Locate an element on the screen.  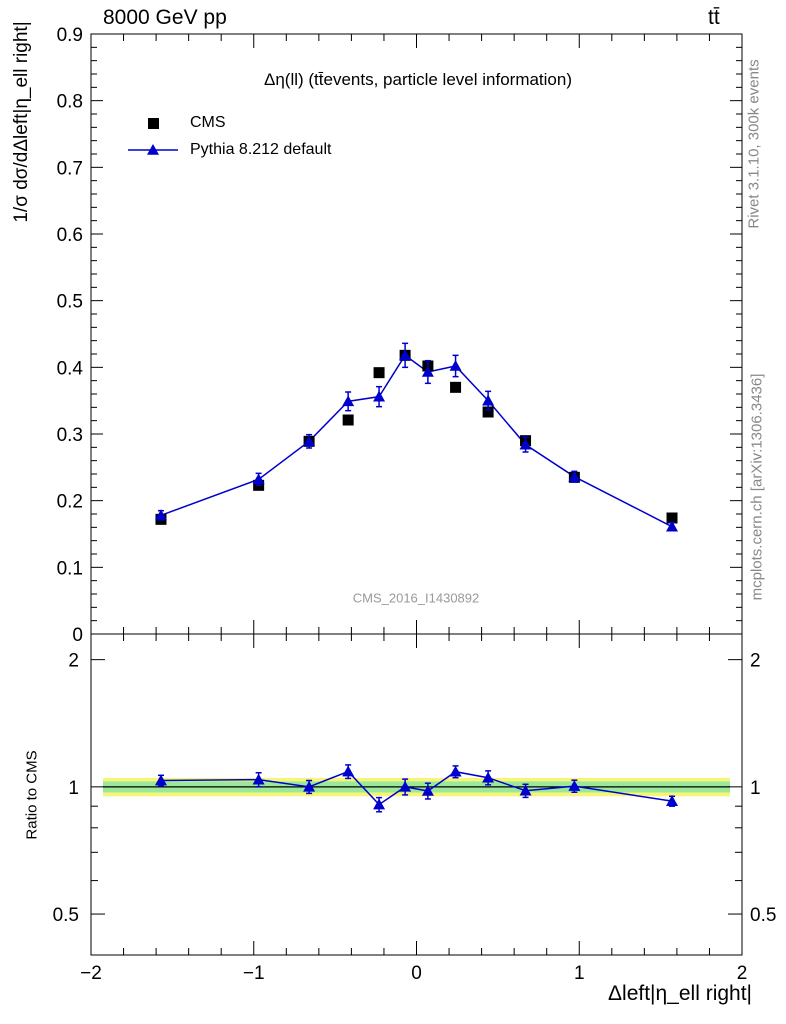
ratio-y-tick-label: 2 is located at coordinates (73, 661).